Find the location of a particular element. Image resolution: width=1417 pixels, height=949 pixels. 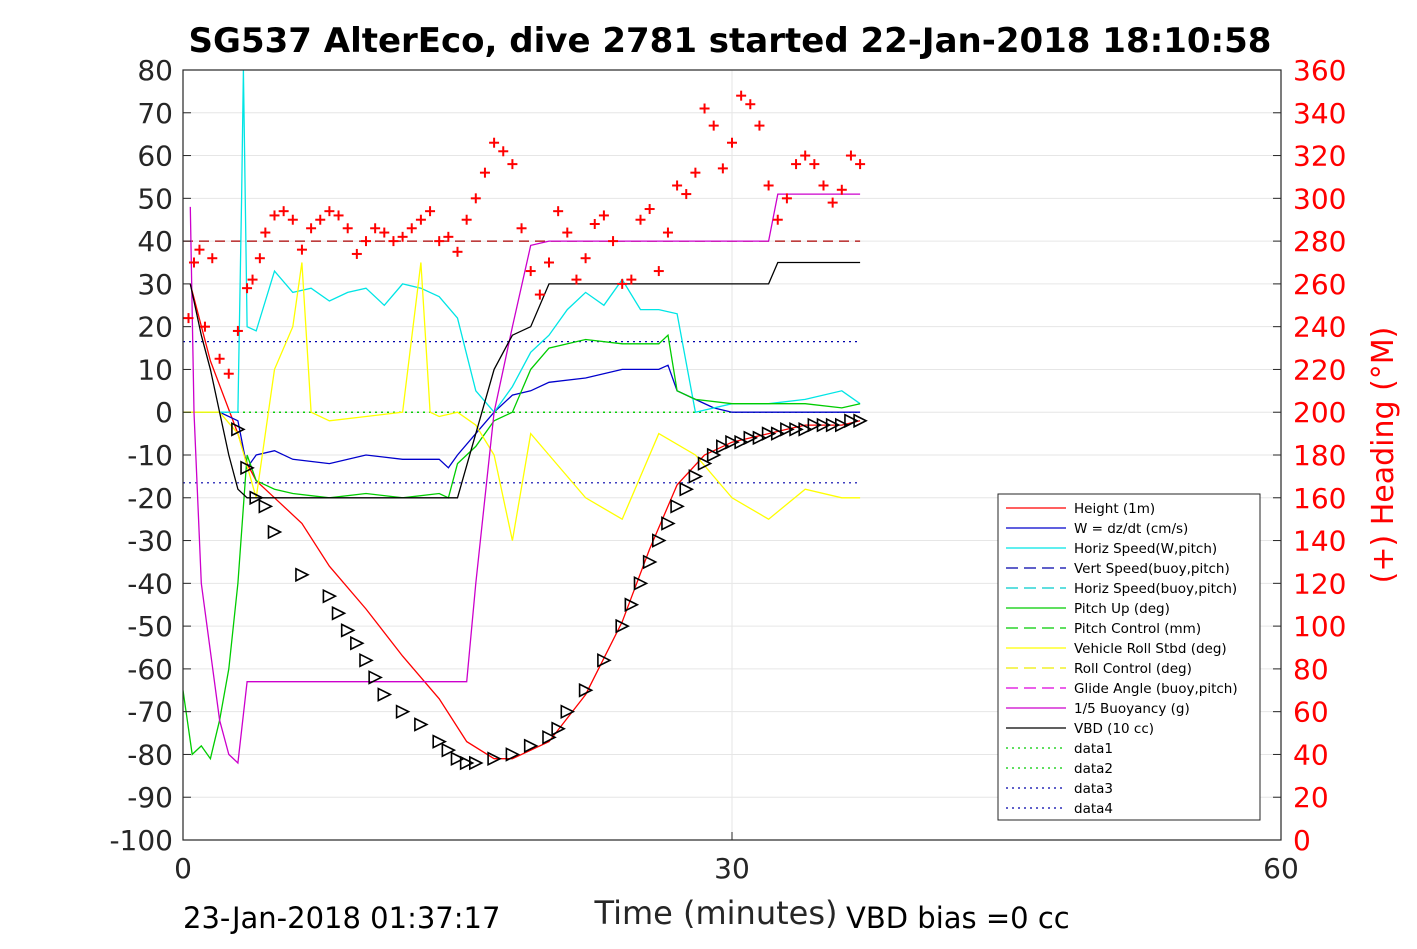

right-tick-label: 340 is located at coordinates (1319, 113).